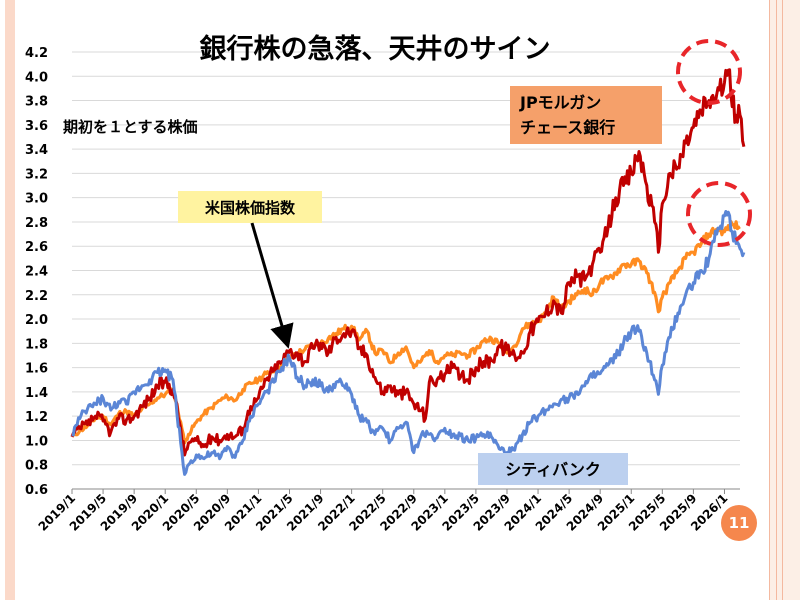 The image size is (800, 600). I want to click on y-tick-label: 0.6, so click(36, 490).